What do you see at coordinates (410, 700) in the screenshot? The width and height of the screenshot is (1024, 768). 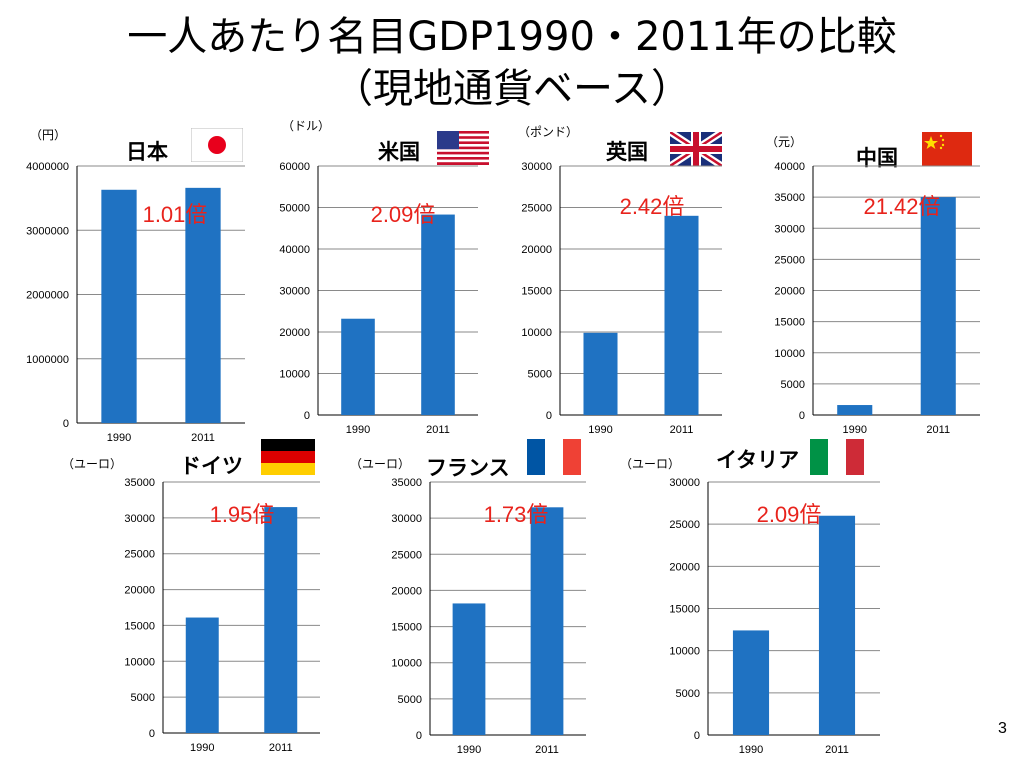 I see `france-y-tick-label: 5000` at bounding box center [410, 700].